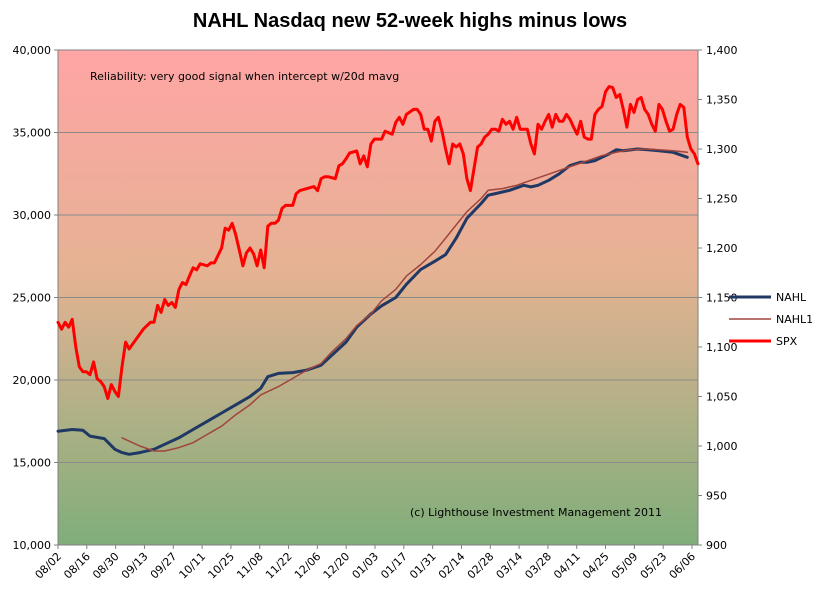  What do you see at coordinates (791, 297) in the screenshot?
I see `legend-label-nahl: NAHL` at bounding box center [791, 297].